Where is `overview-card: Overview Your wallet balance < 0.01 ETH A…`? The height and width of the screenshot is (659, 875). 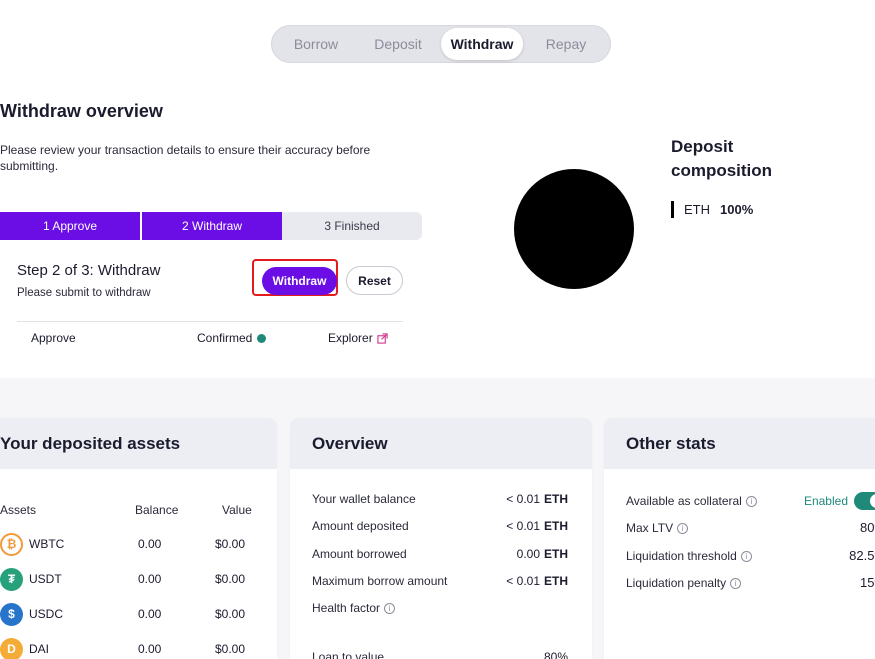 overview-card: Overview Your wallet balance < 0.01 ETH A… is located at coordinates (441, 538).